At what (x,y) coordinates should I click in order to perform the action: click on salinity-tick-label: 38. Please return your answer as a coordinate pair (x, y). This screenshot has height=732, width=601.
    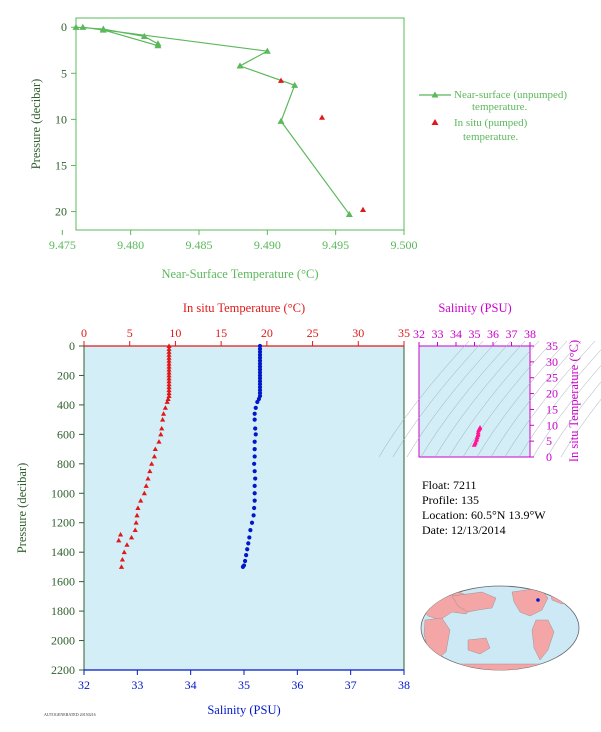
    Looking at the image, I should click on (404, 685).